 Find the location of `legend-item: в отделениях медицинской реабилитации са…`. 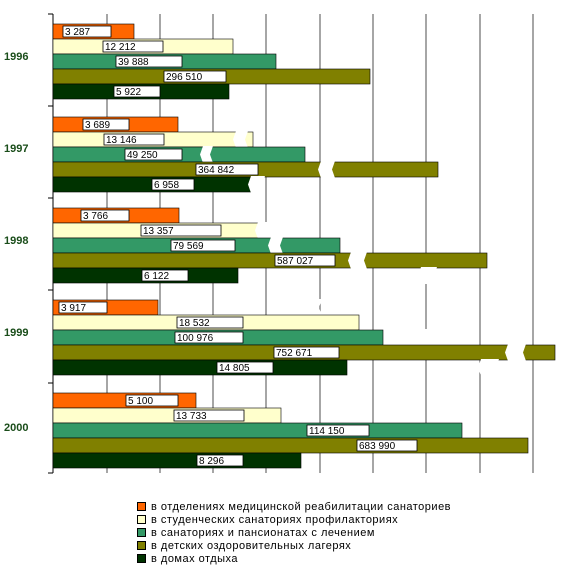

legend-item: в отделениях медицинской реабилитации са… is located at coordinates (357, 506).